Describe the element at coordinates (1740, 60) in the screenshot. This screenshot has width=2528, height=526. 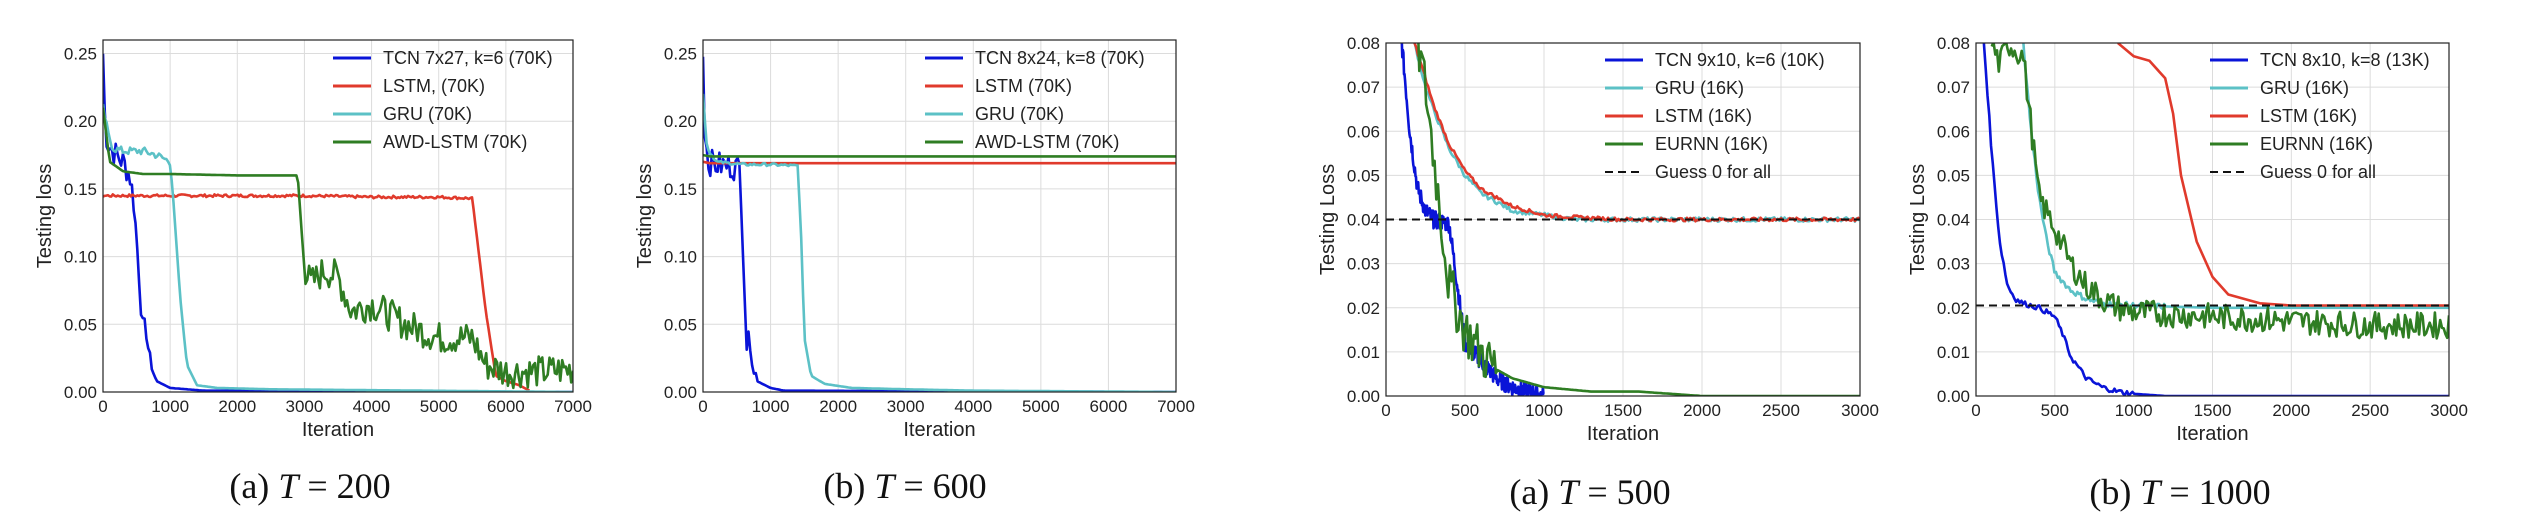
I see `legend-label: TCN 9x10, k=6 (10K)` at that location.